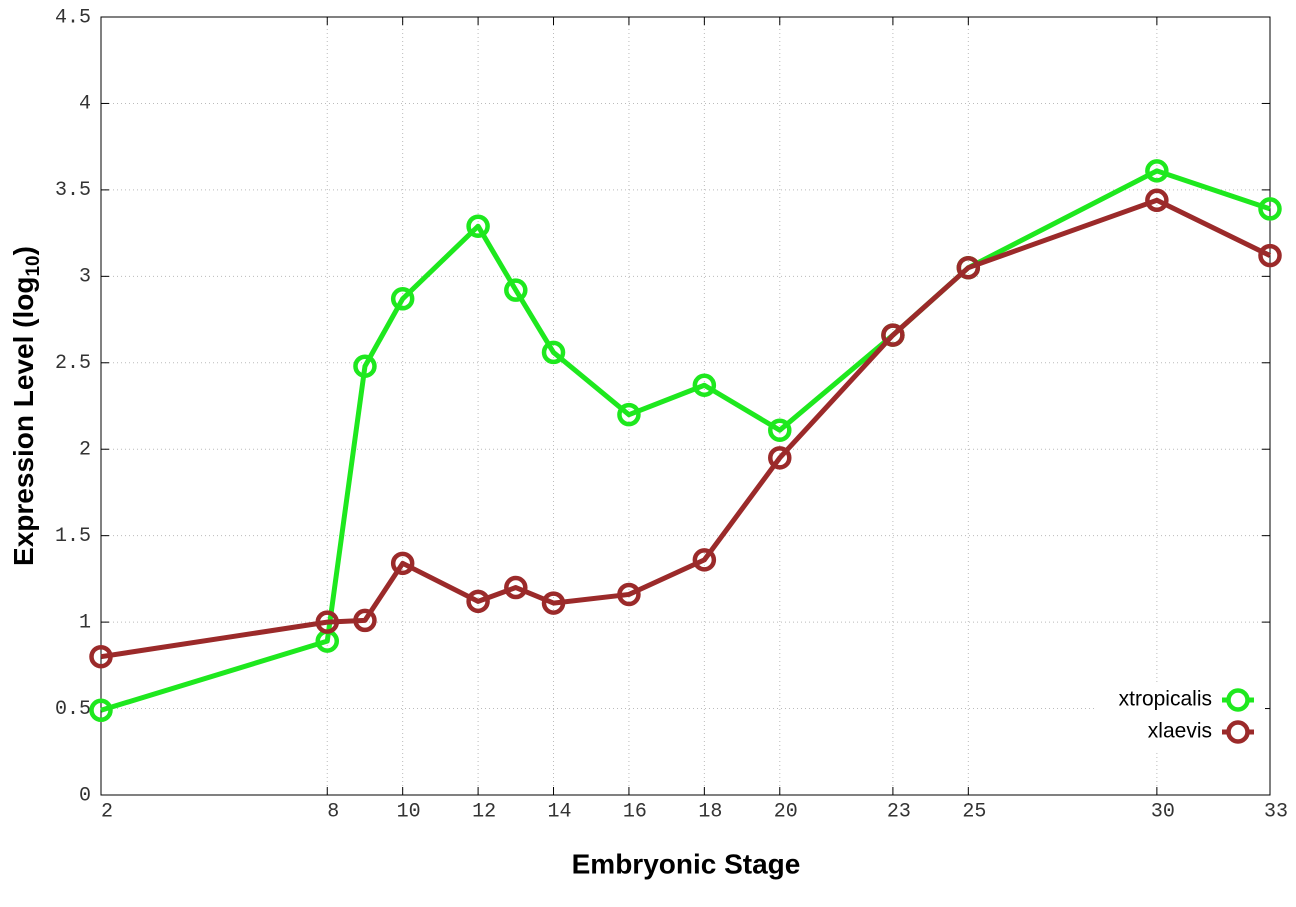 This screenshot has height=907, width=1296. What do you see at coordinates (333, 811) in the screenshot?
I see `x-tick-label: 8` at bounding box center [333, 811].